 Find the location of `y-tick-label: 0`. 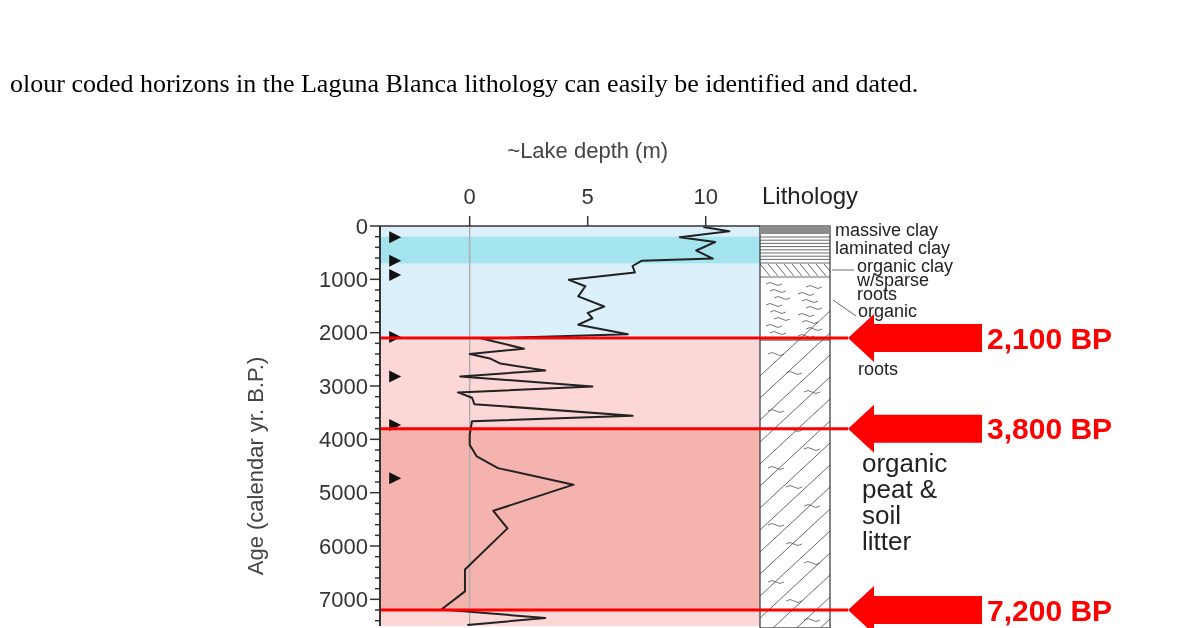

y-tick-label: 0 is located at coordinates (361, 226).